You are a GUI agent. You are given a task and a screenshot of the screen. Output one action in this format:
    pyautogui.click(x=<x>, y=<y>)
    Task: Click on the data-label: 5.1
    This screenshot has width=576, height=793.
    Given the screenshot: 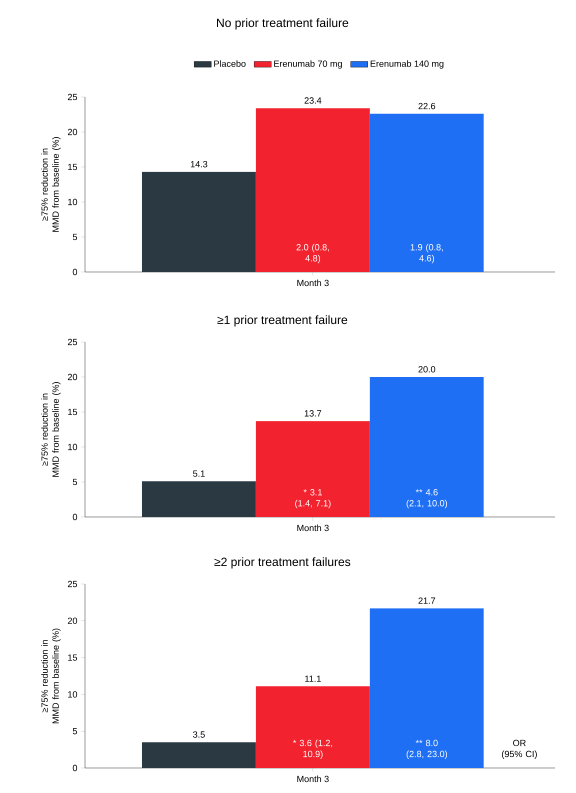 What is the action you would take?
    pyautogui.click(x=199, y=473)
    